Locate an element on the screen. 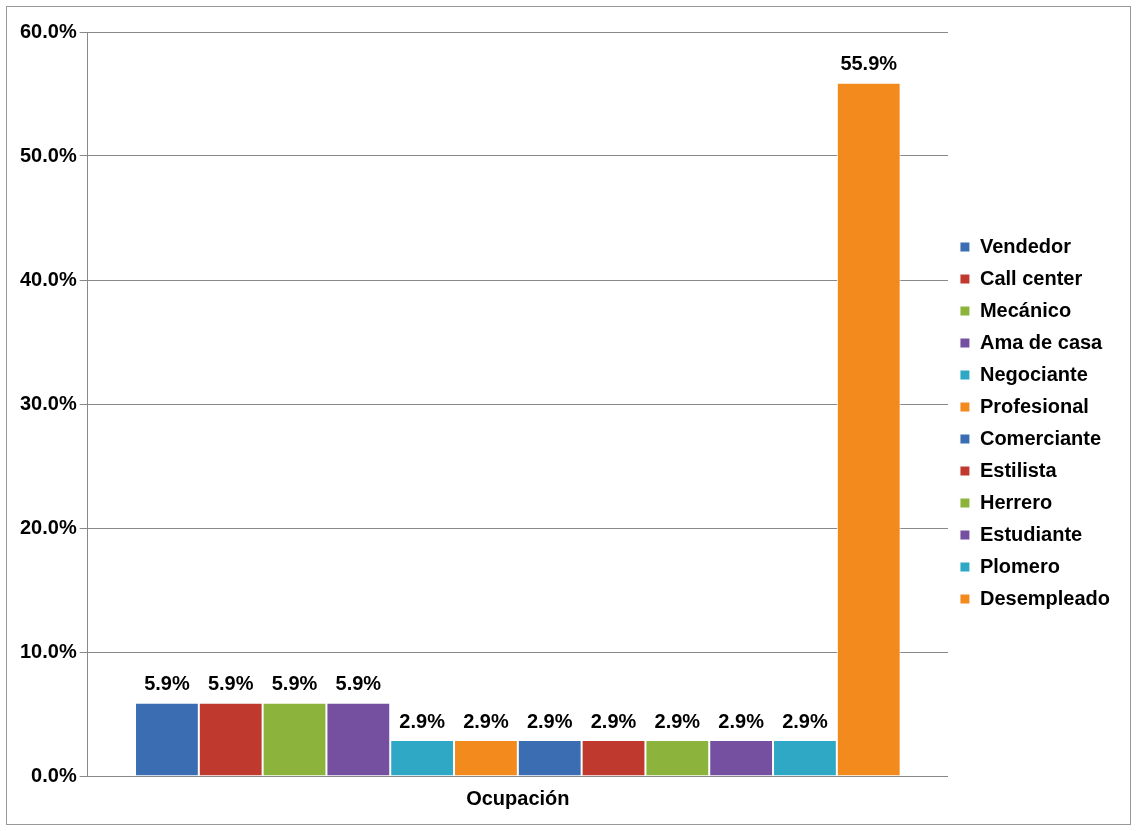 This screenshot has width=1137, height=831. legend-label: Call center is located at coordinates (1031, 277).